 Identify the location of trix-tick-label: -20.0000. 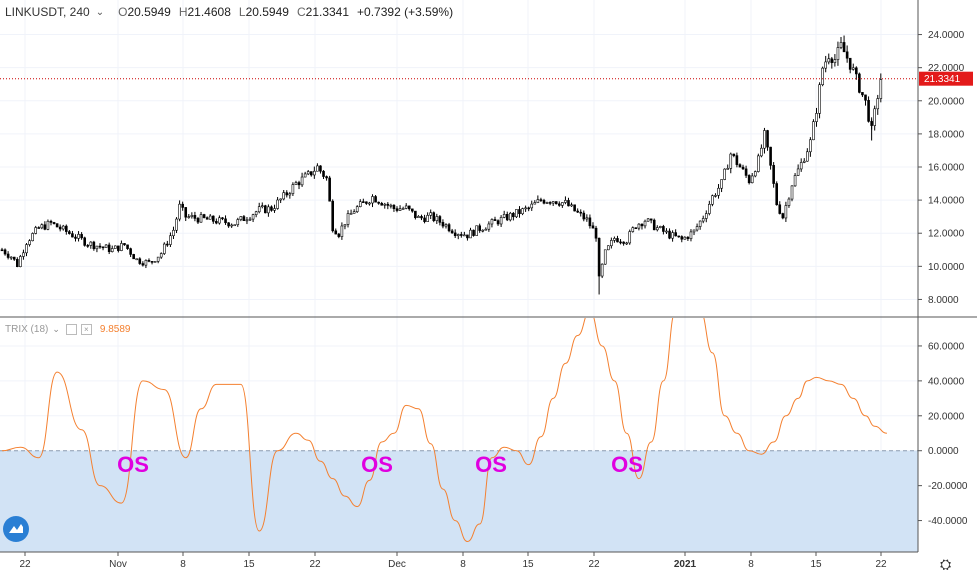
(948, 486).